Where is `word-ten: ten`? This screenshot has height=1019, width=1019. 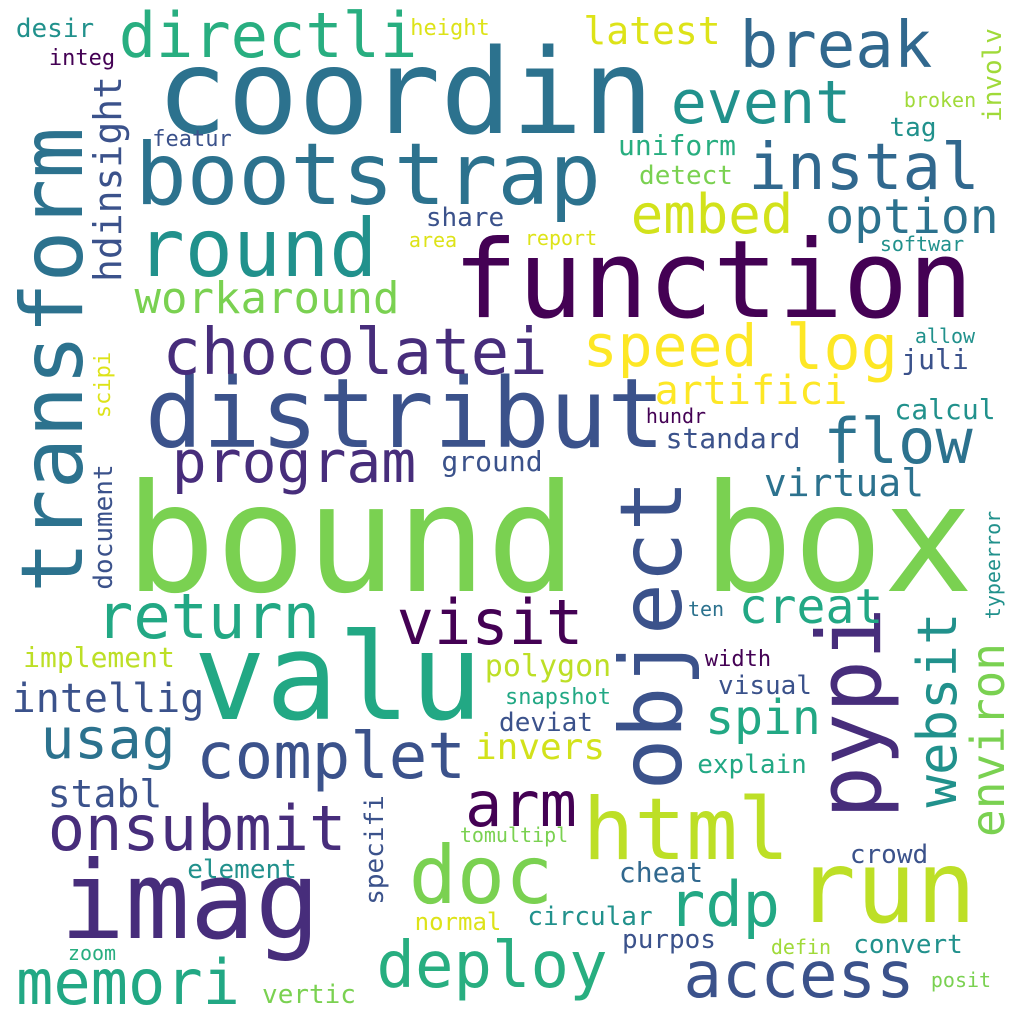 word-ten: ten is located at coordinates (706, 609).